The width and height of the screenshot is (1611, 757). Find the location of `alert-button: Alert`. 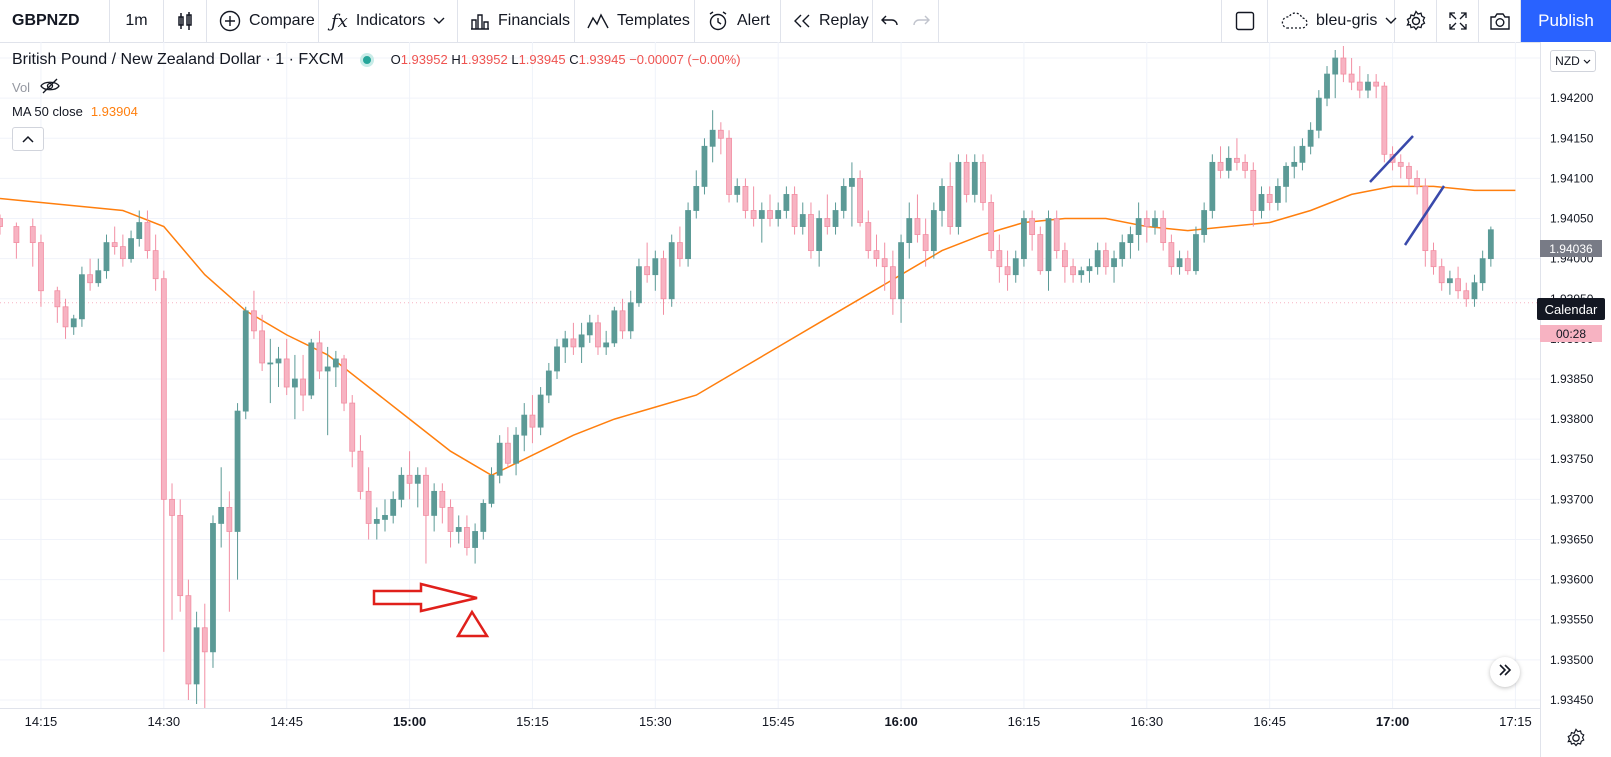

alert-button: Alert is located at coordinates (738, 21).